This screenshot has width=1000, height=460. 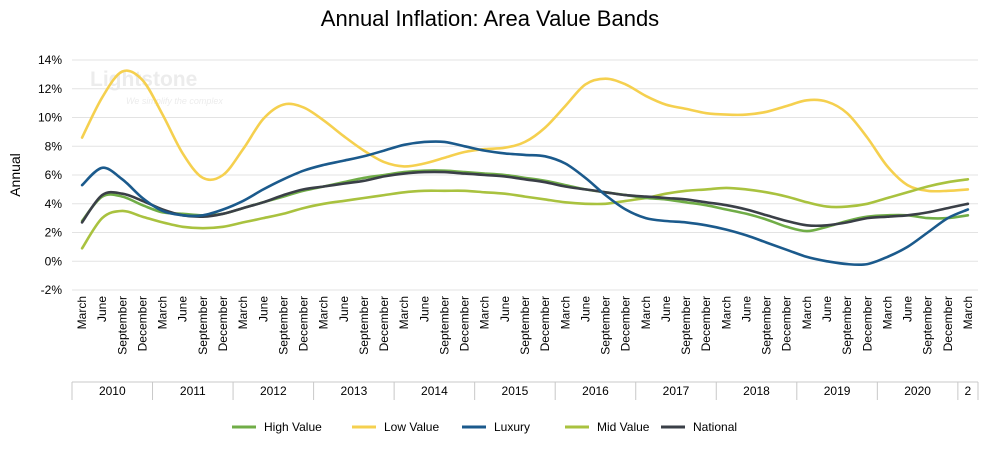 I want to click on year-label: 2, so click(x=968, y=391).